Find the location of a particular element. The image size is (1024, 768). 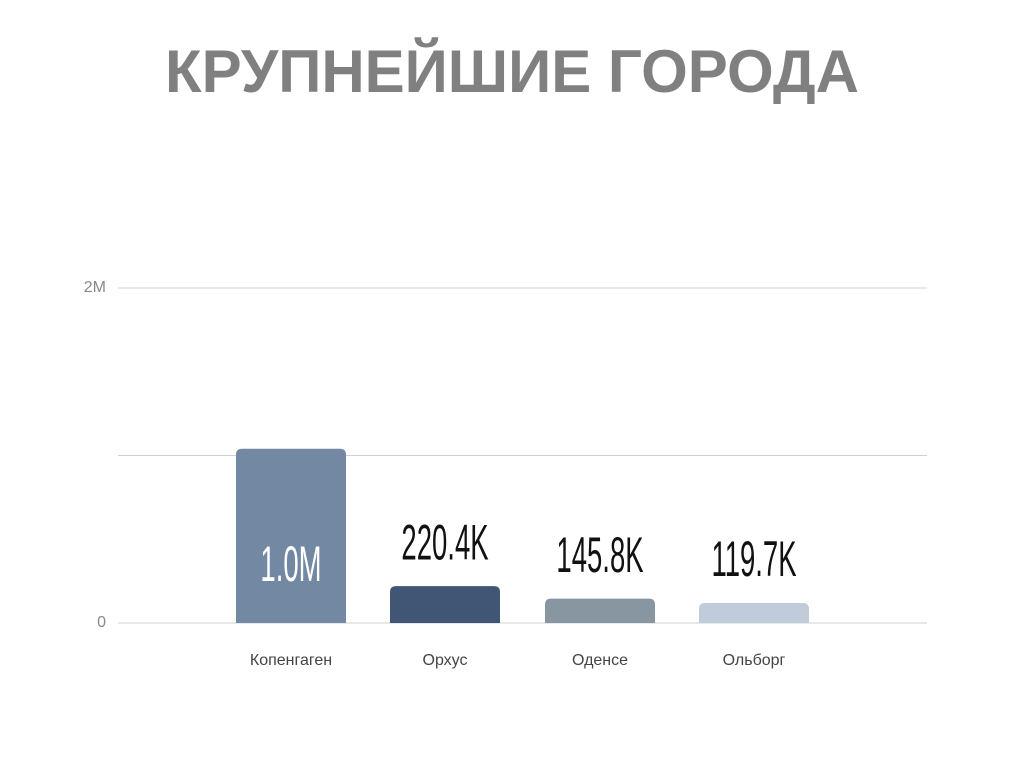

value-label: 119.7K is located at coordinates (753, 558).